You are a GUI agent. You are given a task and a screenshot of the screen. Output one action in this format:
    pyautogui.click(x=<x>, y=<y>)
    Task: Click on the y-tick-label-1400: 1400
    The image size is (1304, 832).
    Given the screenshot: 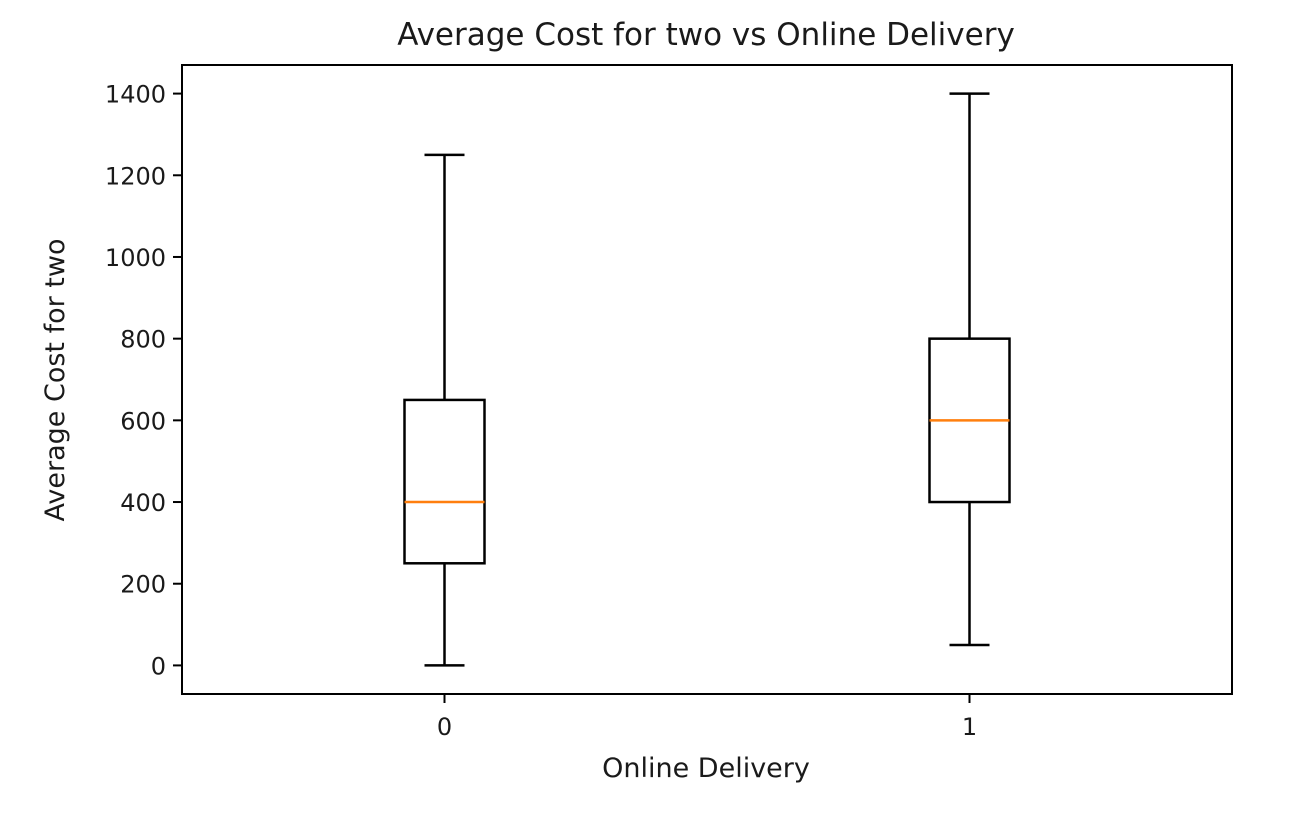 What is the action you would take?
    pyautogui.click(x=135, y=95)
    